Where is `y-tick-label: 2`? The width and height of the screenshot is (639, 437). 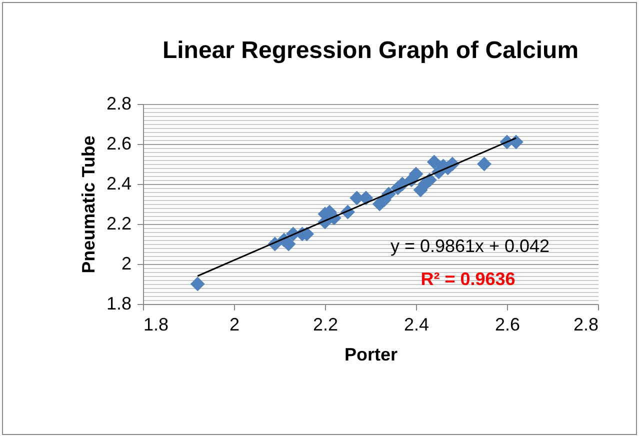
y-tick-label: 2 is located at coordinates (126, 264).